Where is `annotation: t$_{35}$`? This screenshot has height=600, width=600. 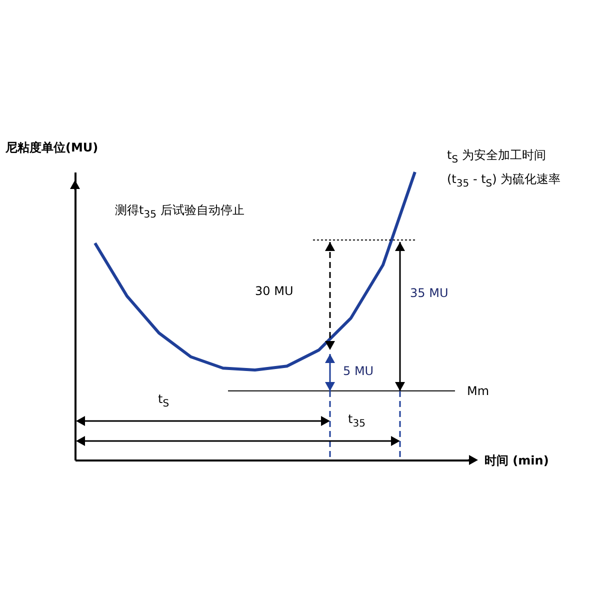 annotation: t$_{35}$ is located at coordinates (357, 422).